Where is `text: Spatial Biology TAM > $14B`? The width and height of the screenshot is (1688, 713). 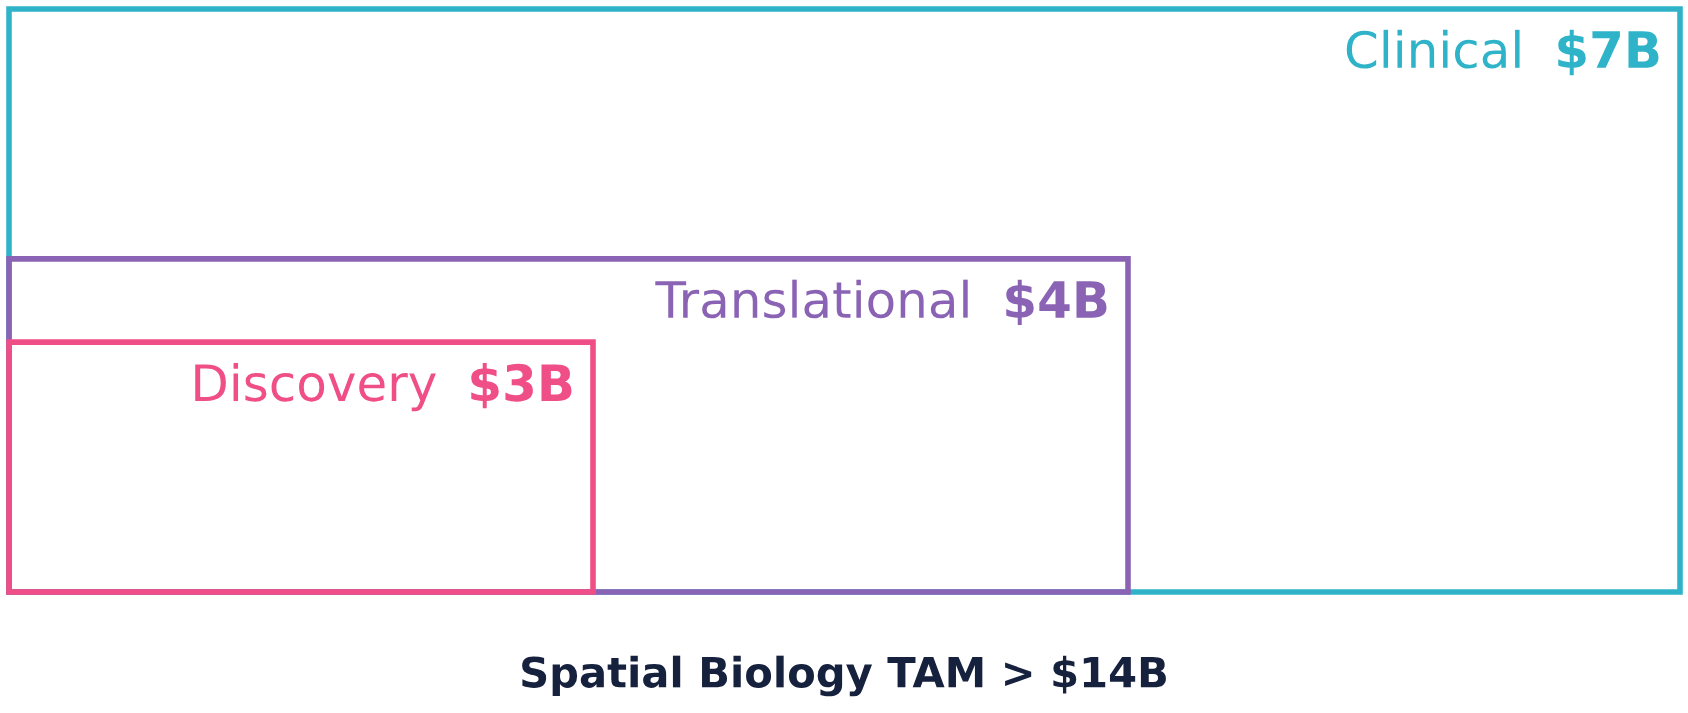 text: Spatial Biology TAM > $14B is located at coordinates (844, 676).